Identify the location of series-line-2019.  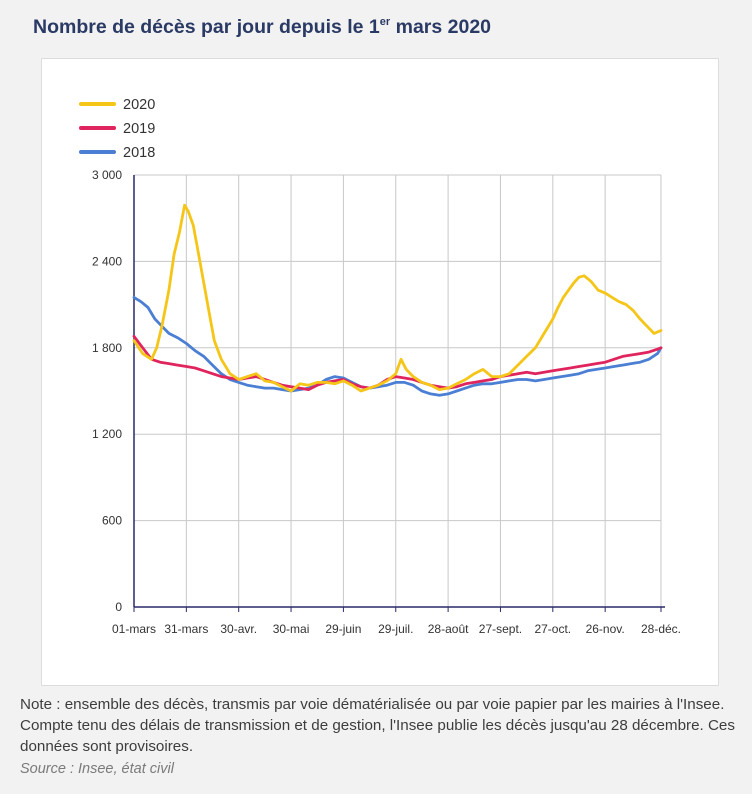
(397, 362).